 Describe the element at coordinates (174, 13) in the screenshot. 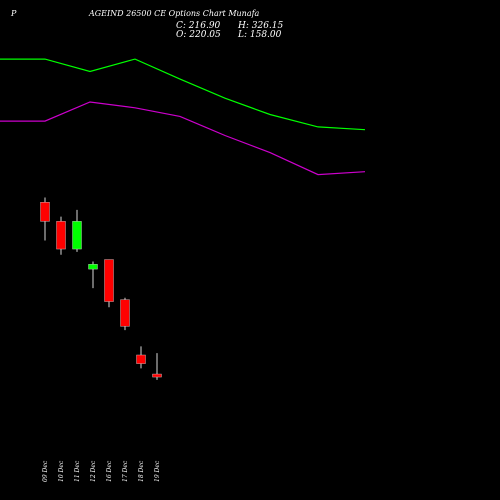

I see `chart-title: AGEIND 26500 CE Options Chart Munafa` at that location.